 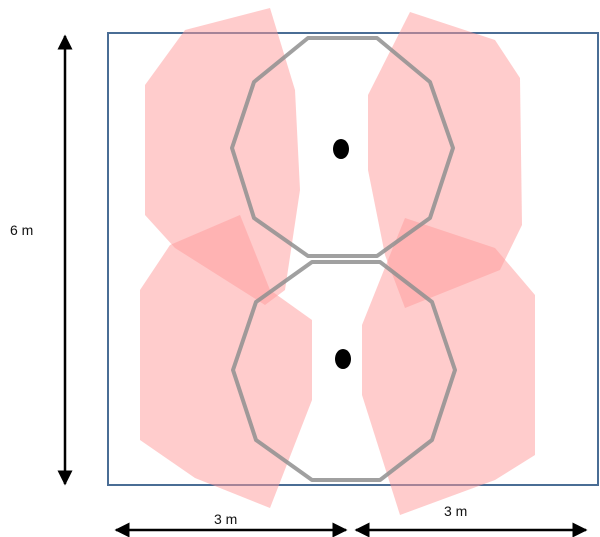 I want to click on sensor-marker-top, so click(x=341, y=149).